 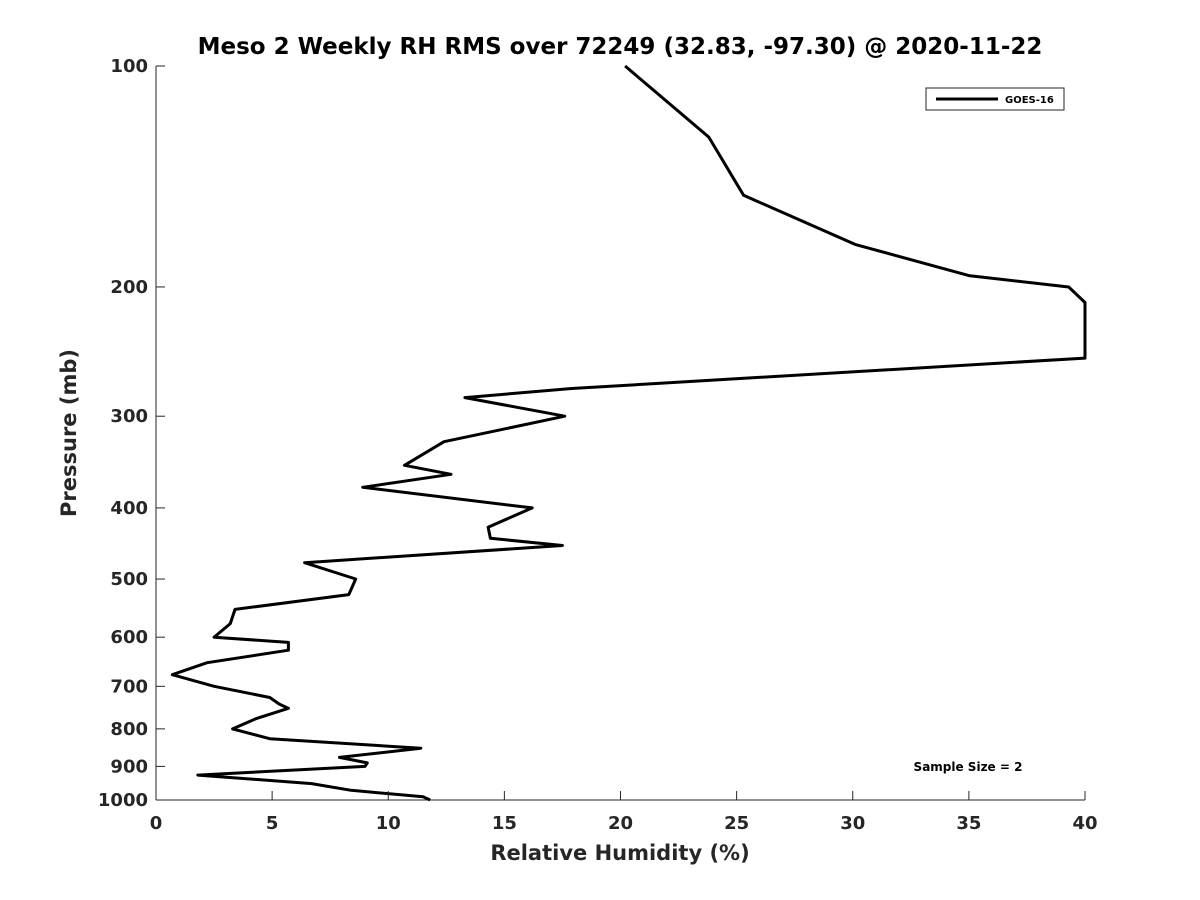 What do you see at coordinates (1029, 100) in the screenshot?
I see `legend-label: GOES-16` at bounding box center [1029, 100].